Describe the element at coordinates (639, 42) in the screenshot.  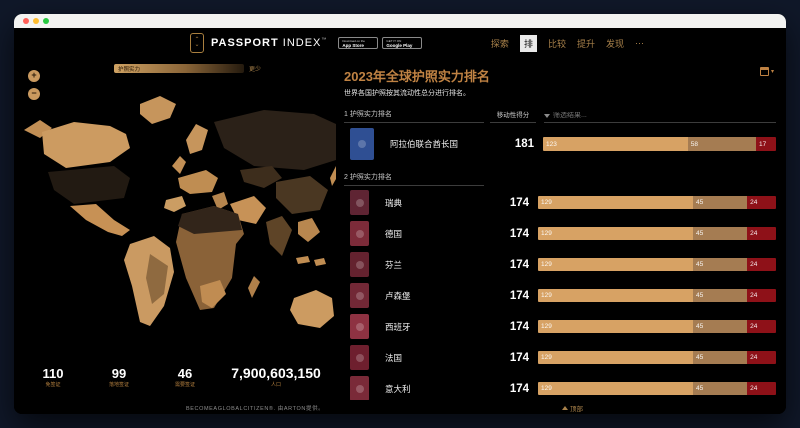
I see `nav-item-more: ⋯` at that location.